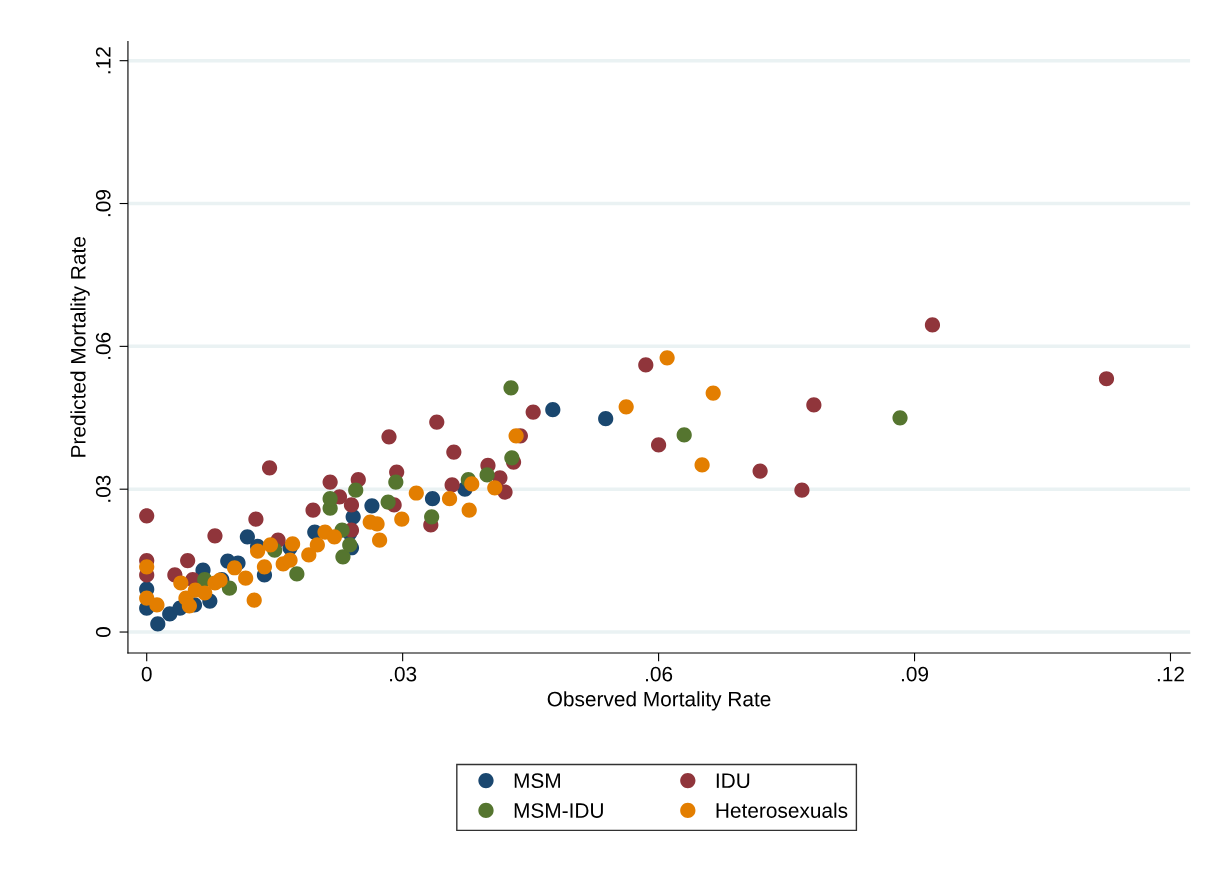 The height and width of the screenshot is (886, 1207). What do you see at coordinates (103, 632) in the screenshot?
I see `y-tick-label: 0` at bounding box center [103, 632].